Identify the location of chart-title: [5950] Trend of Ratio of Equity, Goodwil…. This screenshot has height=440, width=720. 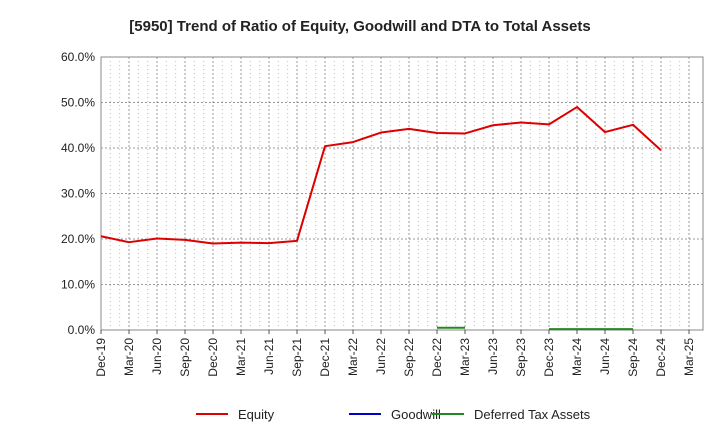
(359, 26).